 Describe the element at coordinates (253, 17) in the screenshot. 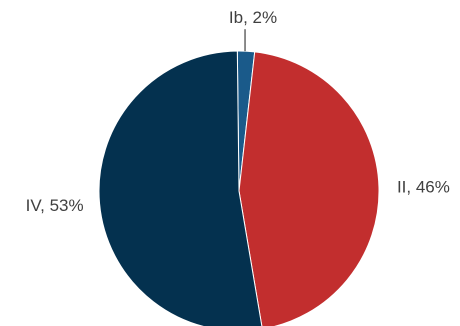

I see `slice-label-ib: Ib, 2%` at that location.